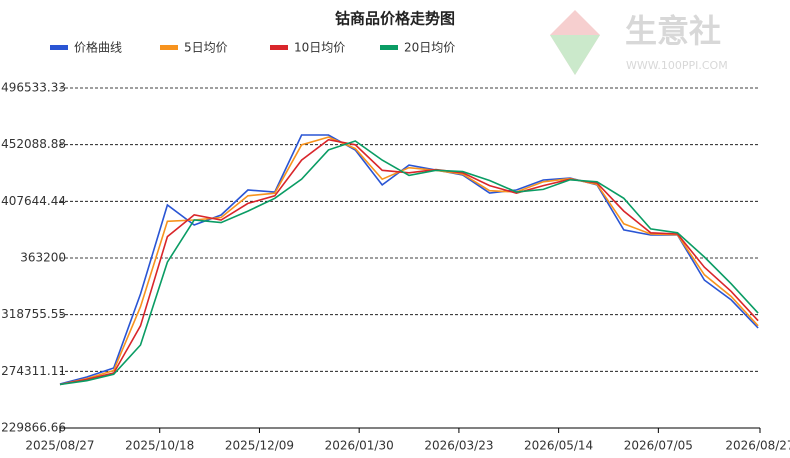  Describe the element at coordinates (319, 48) in the screenshot. I see `legend-label: 10日均价` at that location.